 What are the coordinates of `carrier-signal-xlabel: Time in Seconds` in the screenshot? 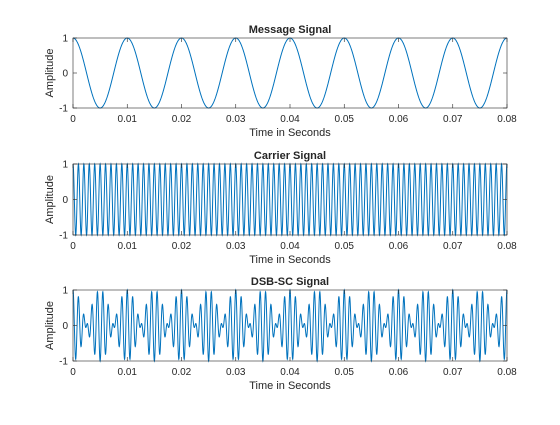 It's located at (290, 260).